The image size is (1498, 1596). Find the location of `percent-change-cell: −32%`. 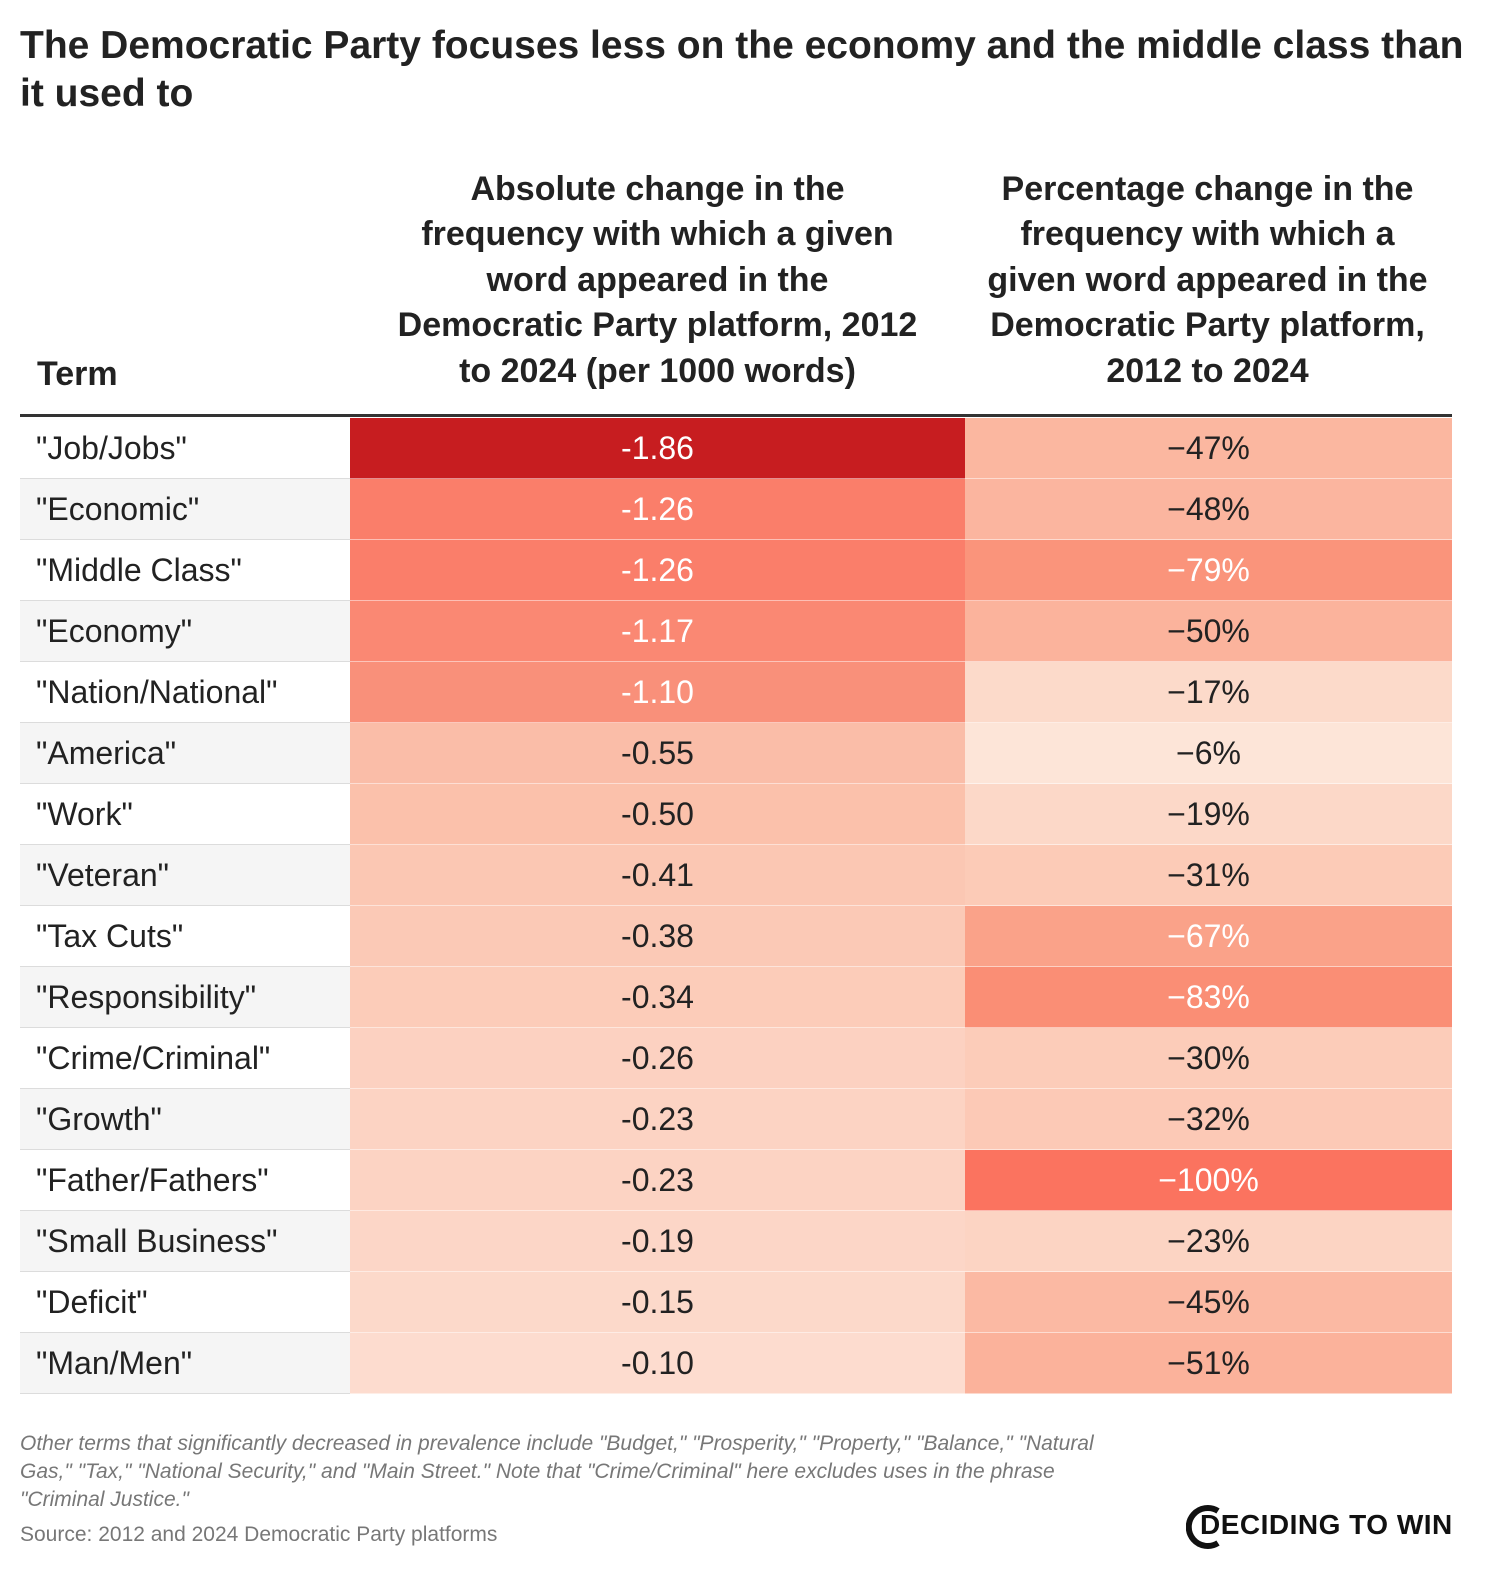

percent-change-cell: −32% is located at coordinates (1208, 1119).